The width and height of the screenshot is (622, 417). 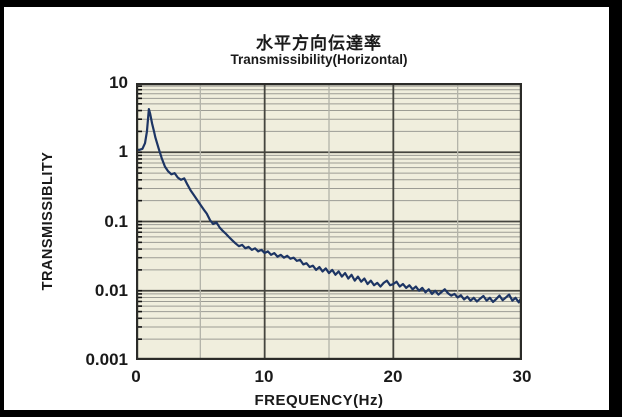 What do you see at coordinates (319, 59) in the screenshot?
I see `chart-subtitle: Transmissibility(Horizontal)` at bounding box center [319, 59].